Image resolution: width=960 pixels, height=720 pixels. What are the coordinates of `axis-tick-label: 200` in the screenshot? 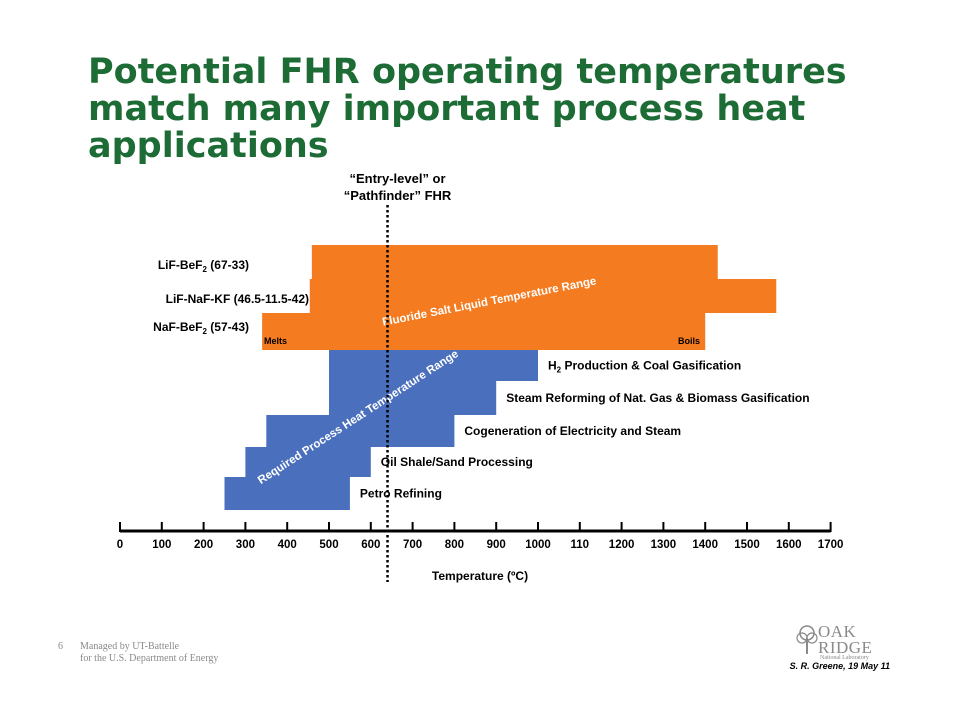 It's located at (203, 545).